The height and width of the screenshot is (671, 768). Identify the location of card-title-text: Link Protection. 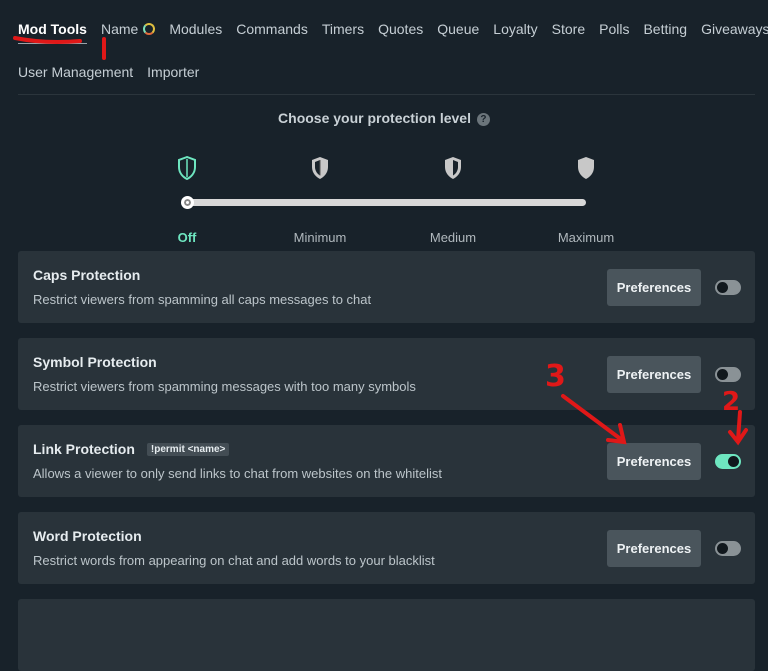
(84, 449).